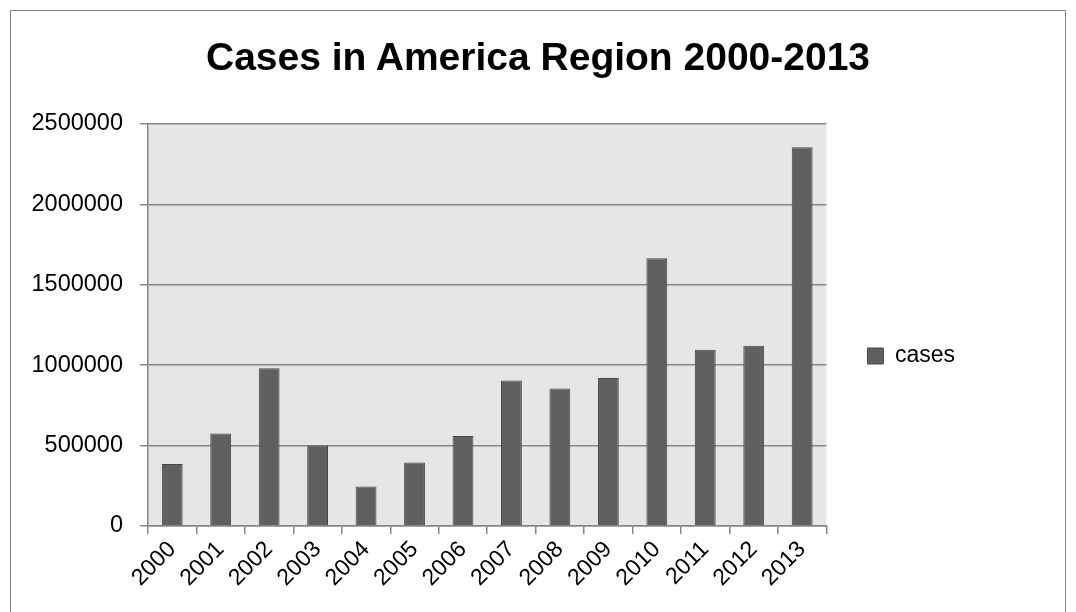 Image resolution: width=1076 pixels, height=612 pixels. Describe the element at coordinates (77, 122) in the screenshot. I see `y-tick-label: 2500000` at that location.